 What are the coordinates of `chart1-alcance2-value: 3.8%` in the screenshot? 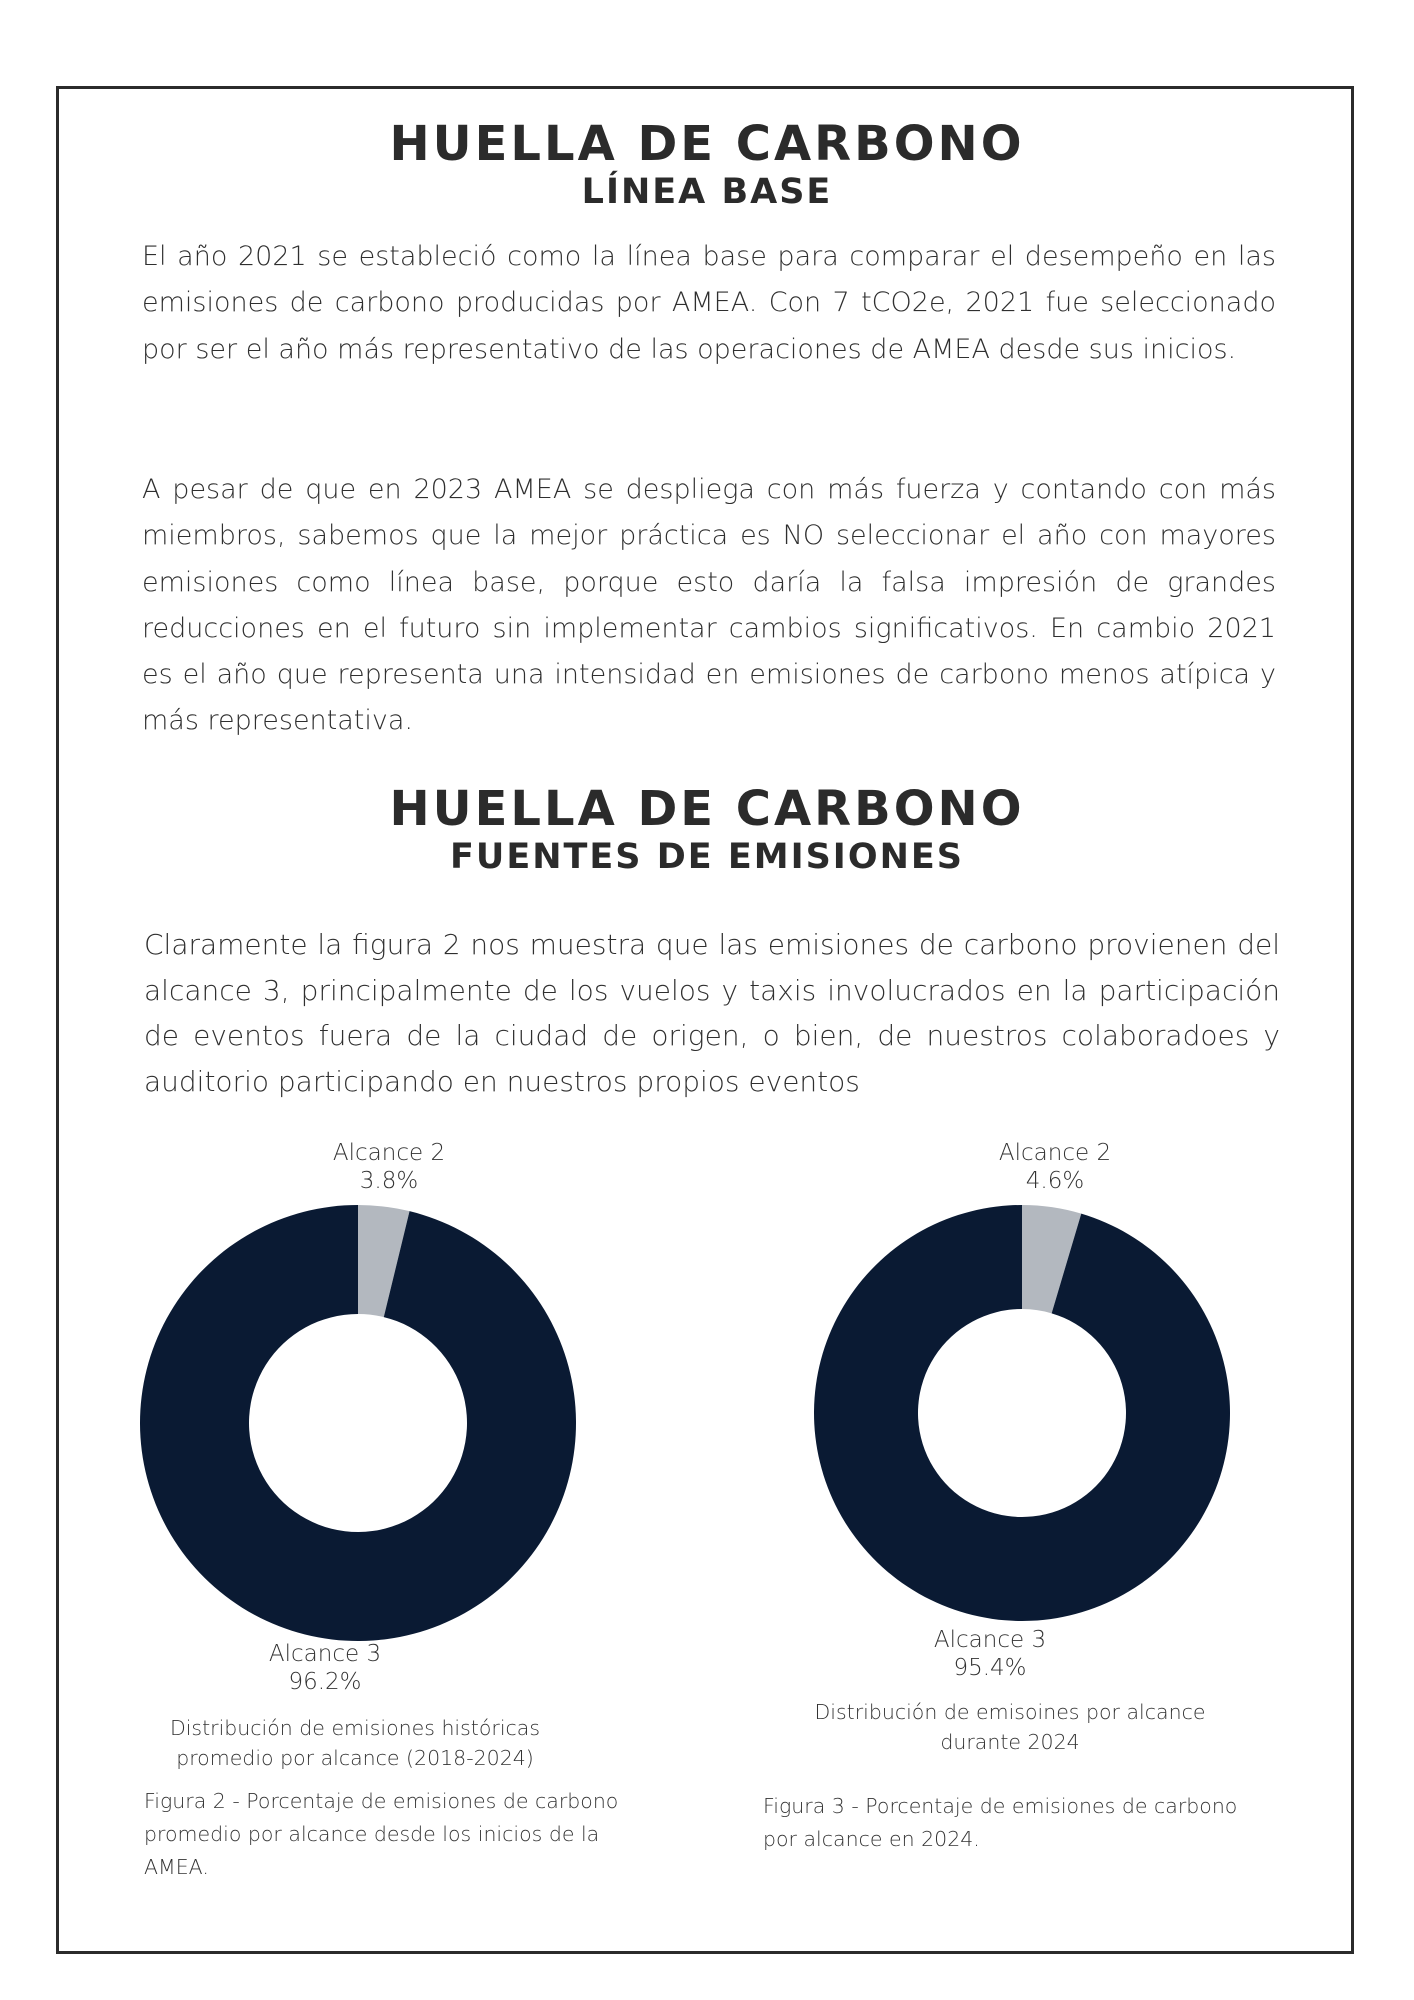 It's located at (389, 1181).